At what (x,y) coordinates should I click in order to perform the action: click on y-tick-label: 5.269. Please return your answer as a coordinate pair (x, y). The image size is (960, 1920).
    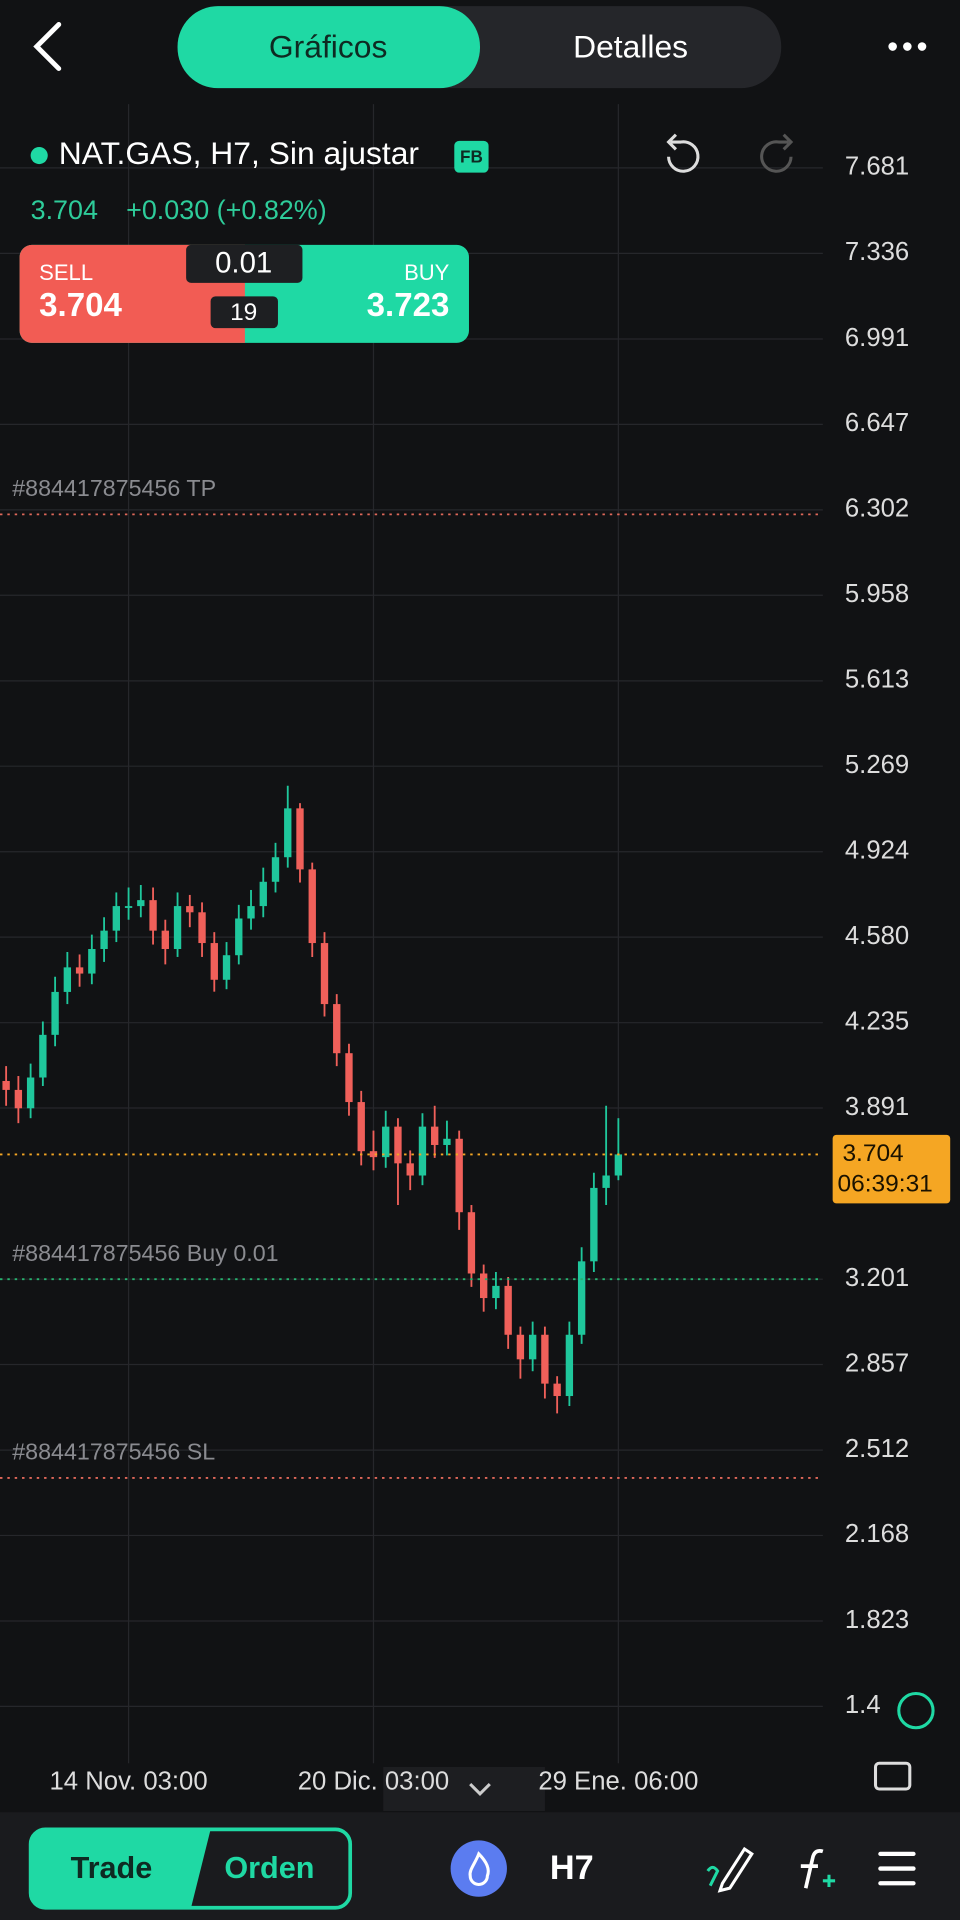
    Looking at the image, I should click on (877, 765).